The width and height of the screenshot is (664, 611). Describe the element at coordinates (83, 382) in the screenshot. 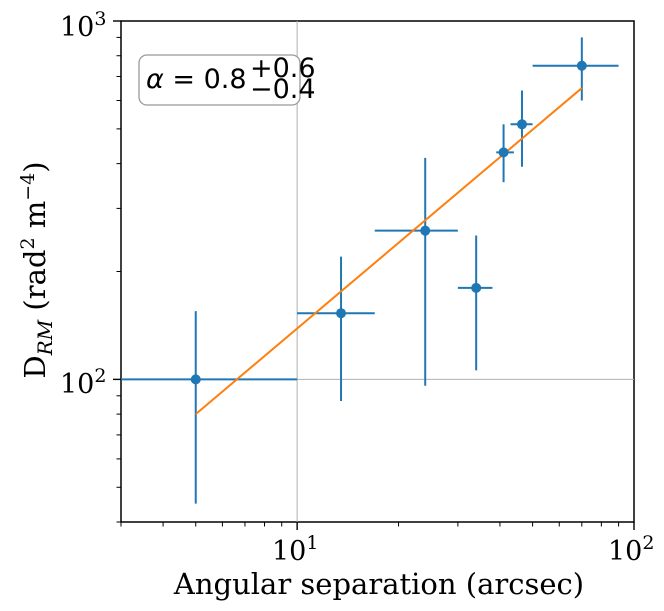

I see `y-tick-label-100: 10²` at that location.